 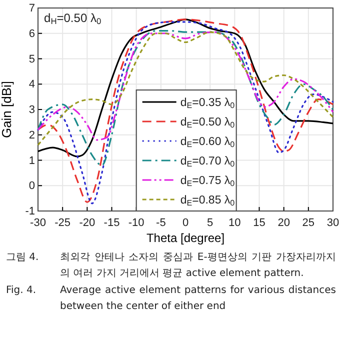 What do you see at coordinates (38, 223) in the screenshot?
I see `x-tick-label: -30` at bounding box center [38, 223].